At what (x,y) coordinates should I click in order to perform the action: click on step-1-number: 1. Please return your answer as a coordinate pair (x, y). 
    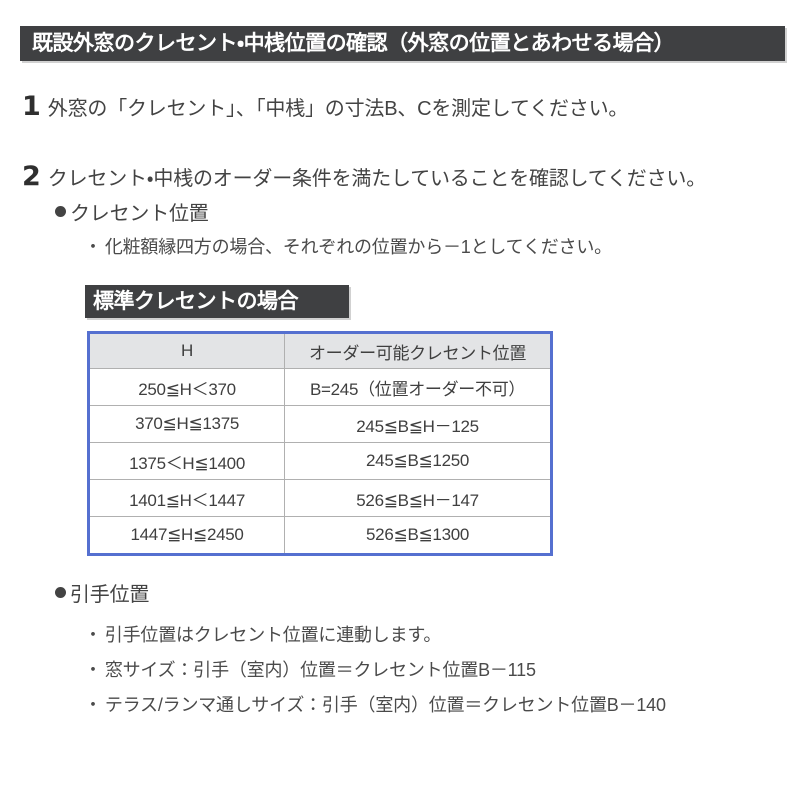
    Looking at the image, I should click on (31, 106).